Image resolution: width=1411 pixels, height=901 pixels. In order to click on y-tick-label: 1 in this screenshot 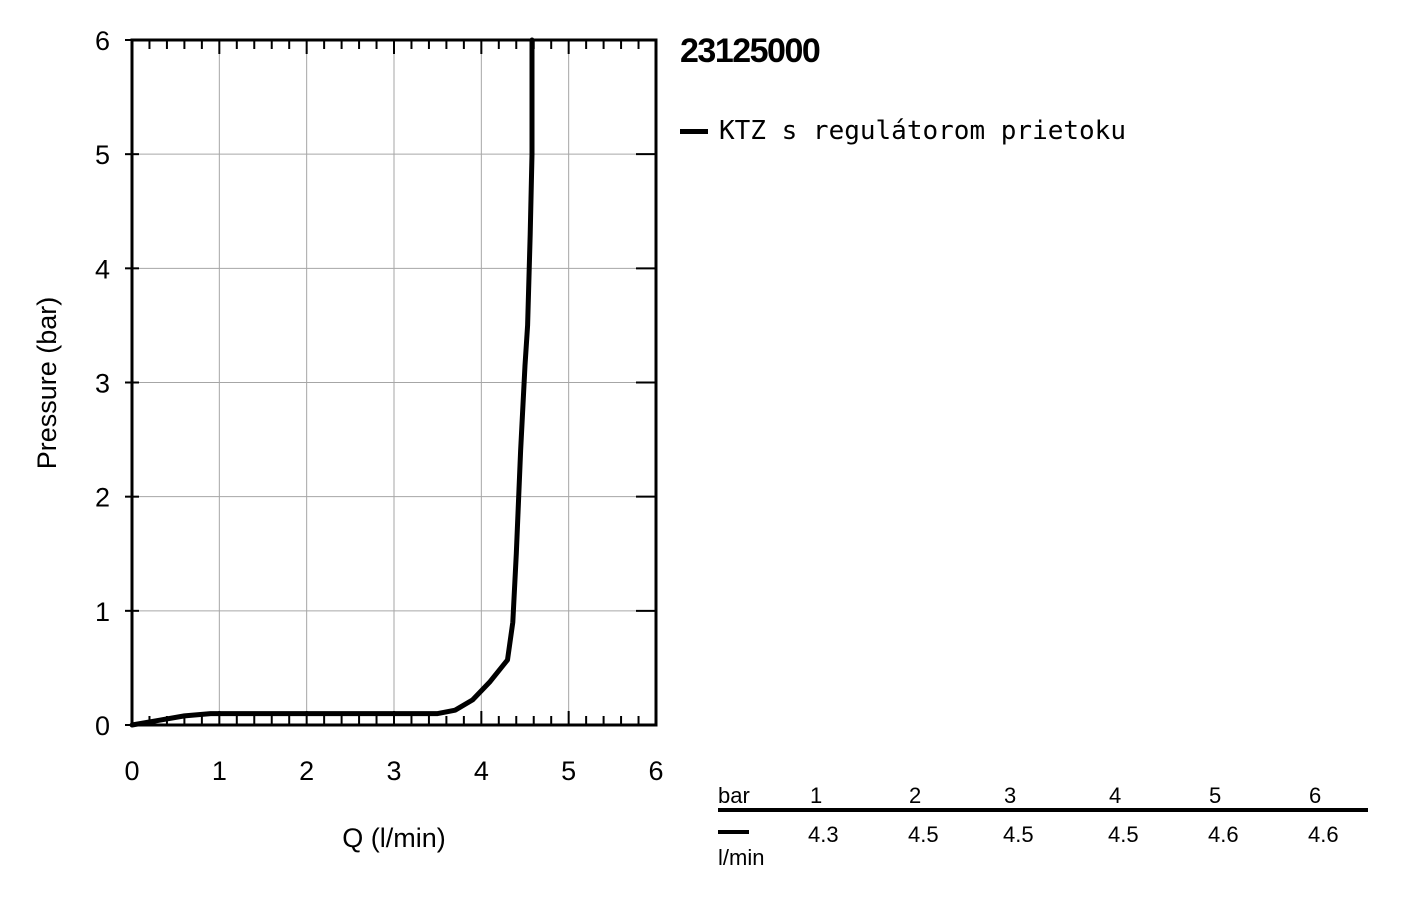, I will do `click(102, 612)`.